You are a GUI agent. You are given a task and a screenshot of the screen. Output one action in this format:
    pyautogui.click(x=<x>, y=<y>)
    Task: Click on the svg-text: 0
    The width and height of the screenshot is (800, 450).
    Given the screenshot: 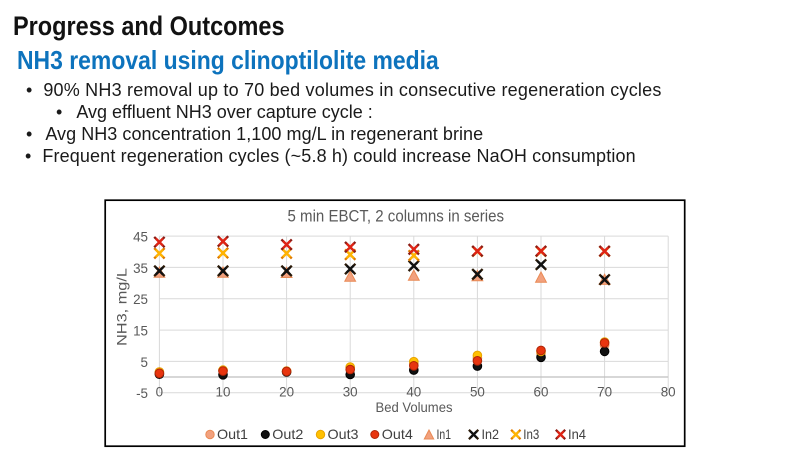 What is the action you would take?
    pyautogui.click(x=159, y=391)
    